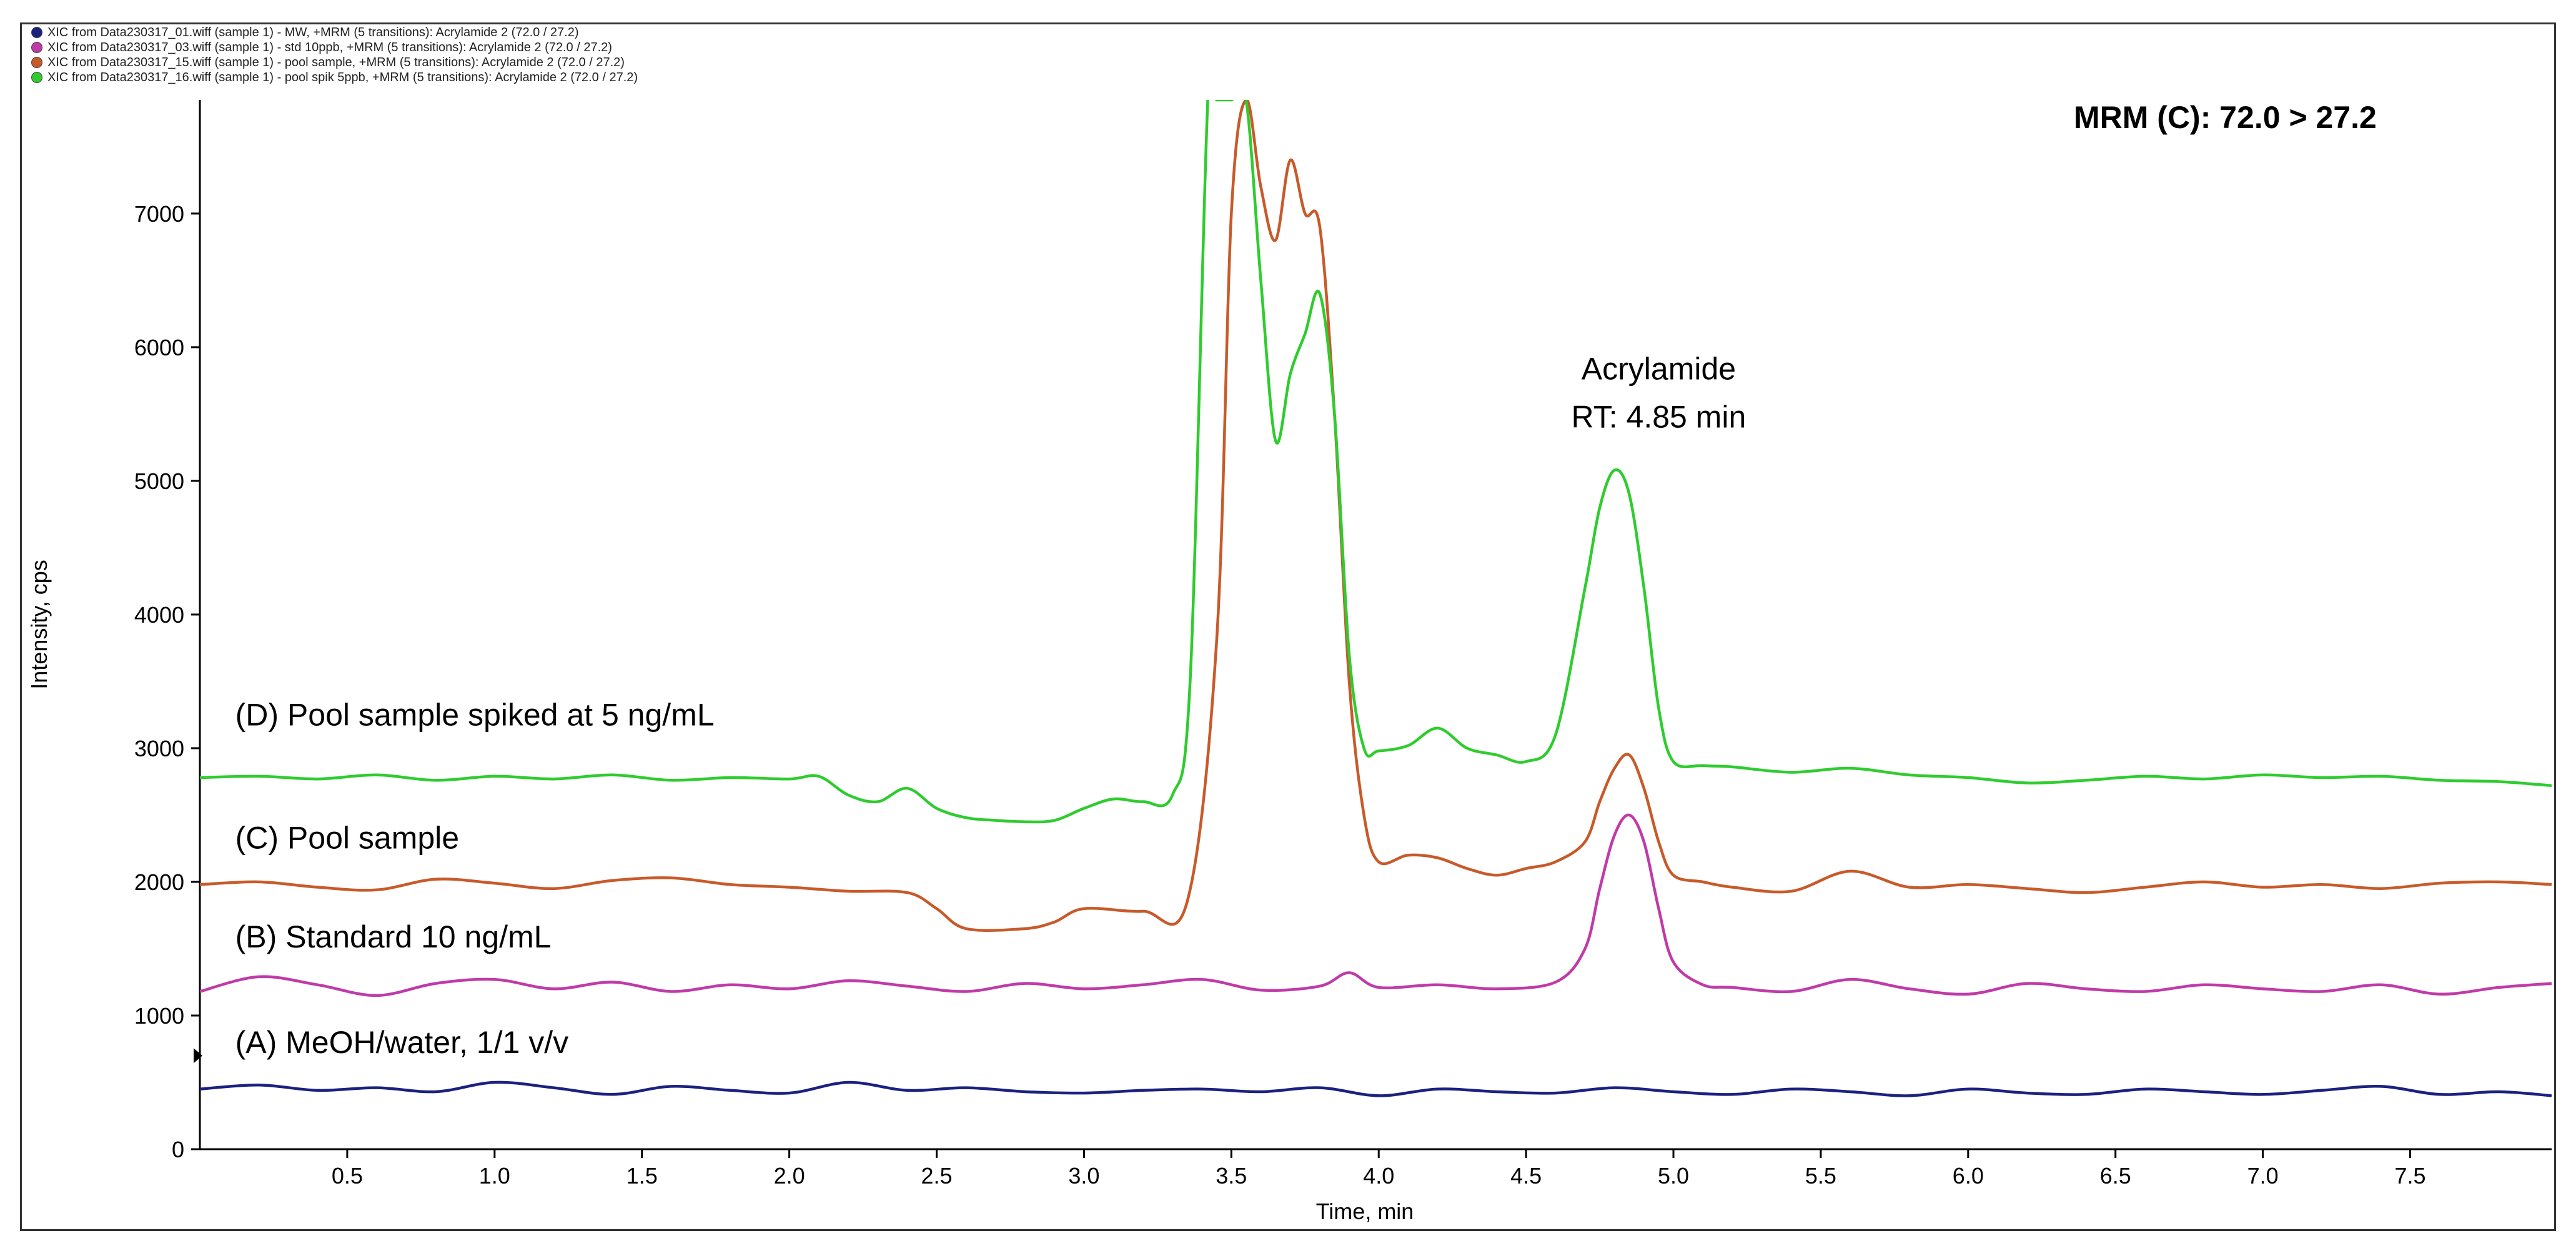  What do you see at coordinates (39, 624) in the screenshot?
I see `y-axis-label: Intensity, cps` at bounding box center [39, 624].